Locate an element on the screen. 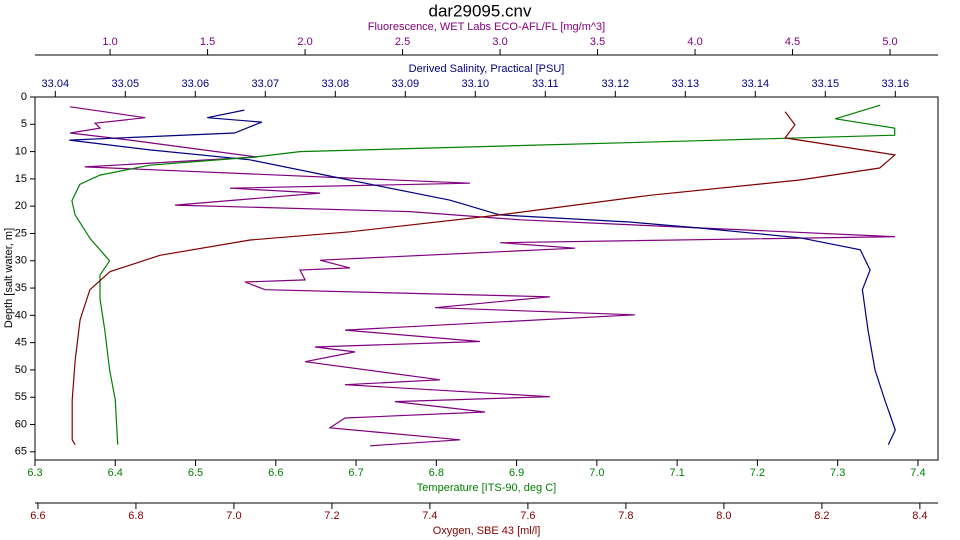 The image size is (960, 540). x-axis-label: Oxygen, SBE 43 [ml/l] is located at coordinates (487, 531).